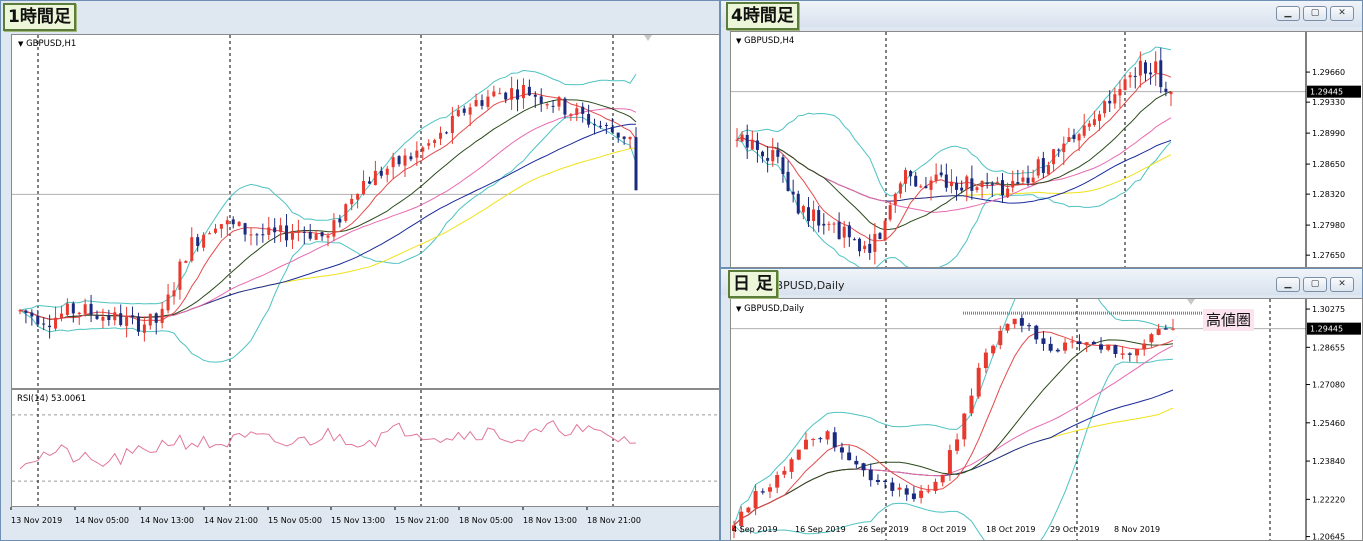 This screenshot has height=541, width=1363. Describe the element at coordinates (765, 41) in the screenshot. I see `h4-chart-title: ▼ GBPUSD,H4` at that location.